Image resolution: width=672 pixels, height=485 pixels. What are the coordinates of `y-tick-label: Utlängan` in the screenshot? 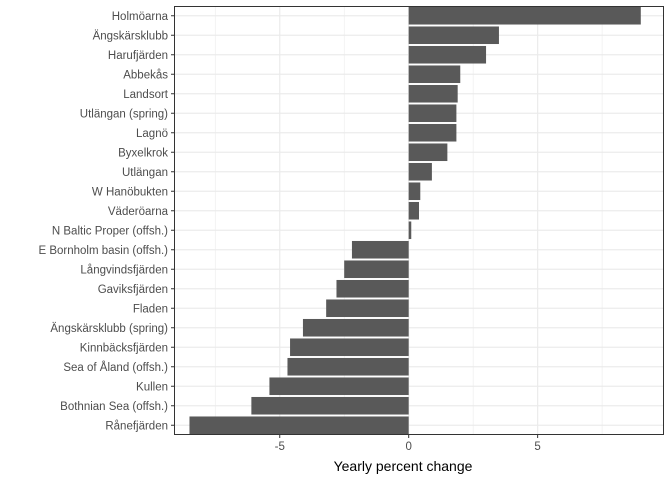 It's located at (145, 173).